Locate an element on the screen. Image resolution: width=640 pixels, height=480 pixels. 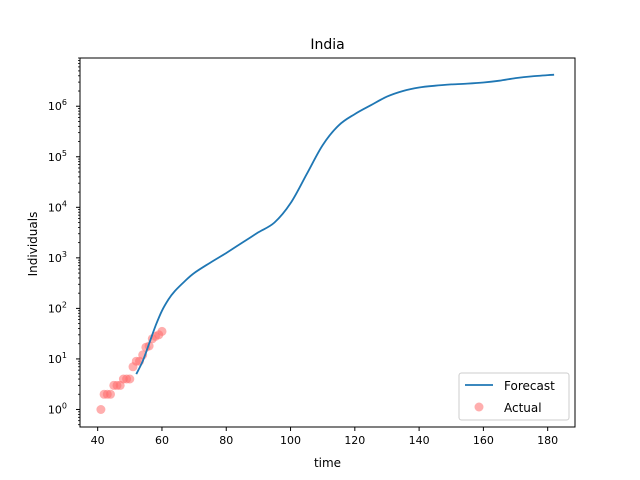
y-tick-label: 10⁶ is located at coordinates (57, 105).